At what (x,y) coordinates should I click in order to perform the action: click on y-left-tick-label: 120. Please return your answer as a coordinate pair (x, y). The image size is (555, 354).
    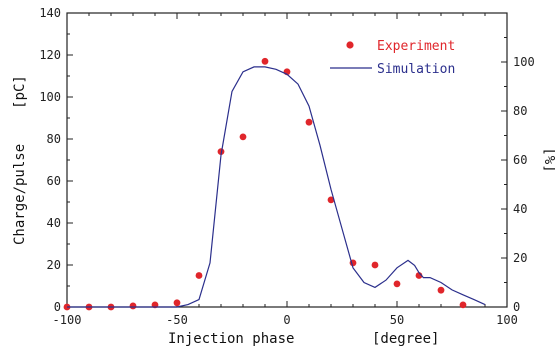
    Looking at the image, I should click on (50, 55).